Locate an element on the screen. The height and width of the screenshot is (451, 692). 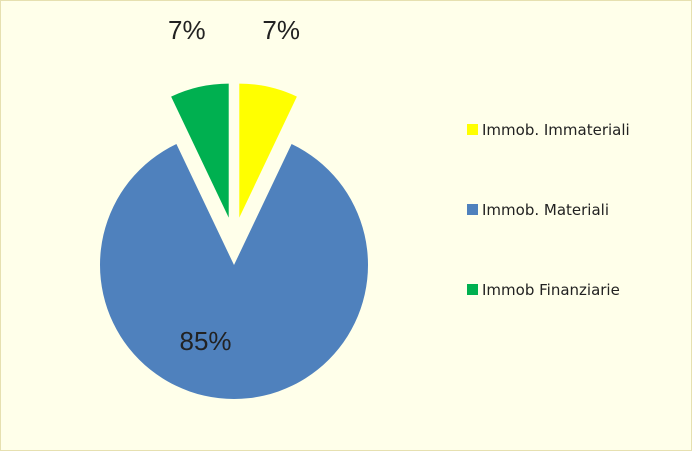
legend-entry: Immob Finanziarie is located at coordinates (567, 319).